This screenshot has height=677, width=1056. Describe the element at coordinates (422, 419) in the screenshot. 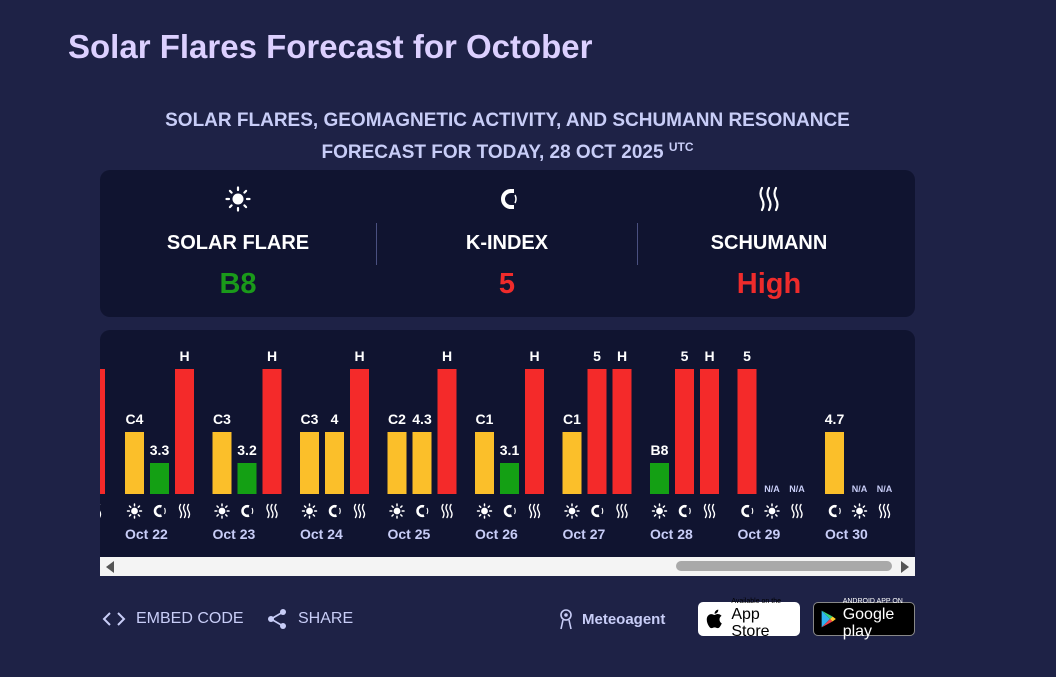

I see `k-value-label: 4.3` at that location.